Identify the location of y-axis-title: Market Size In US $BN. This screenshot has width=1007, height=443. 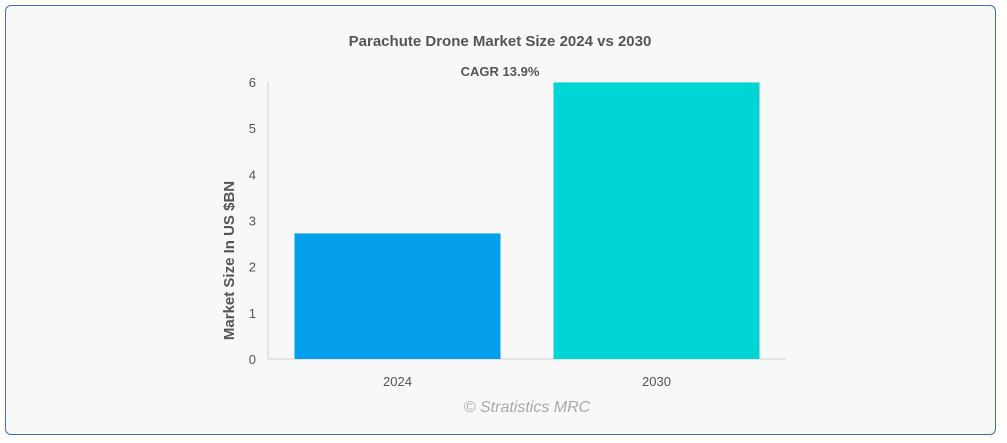
(229, 260).